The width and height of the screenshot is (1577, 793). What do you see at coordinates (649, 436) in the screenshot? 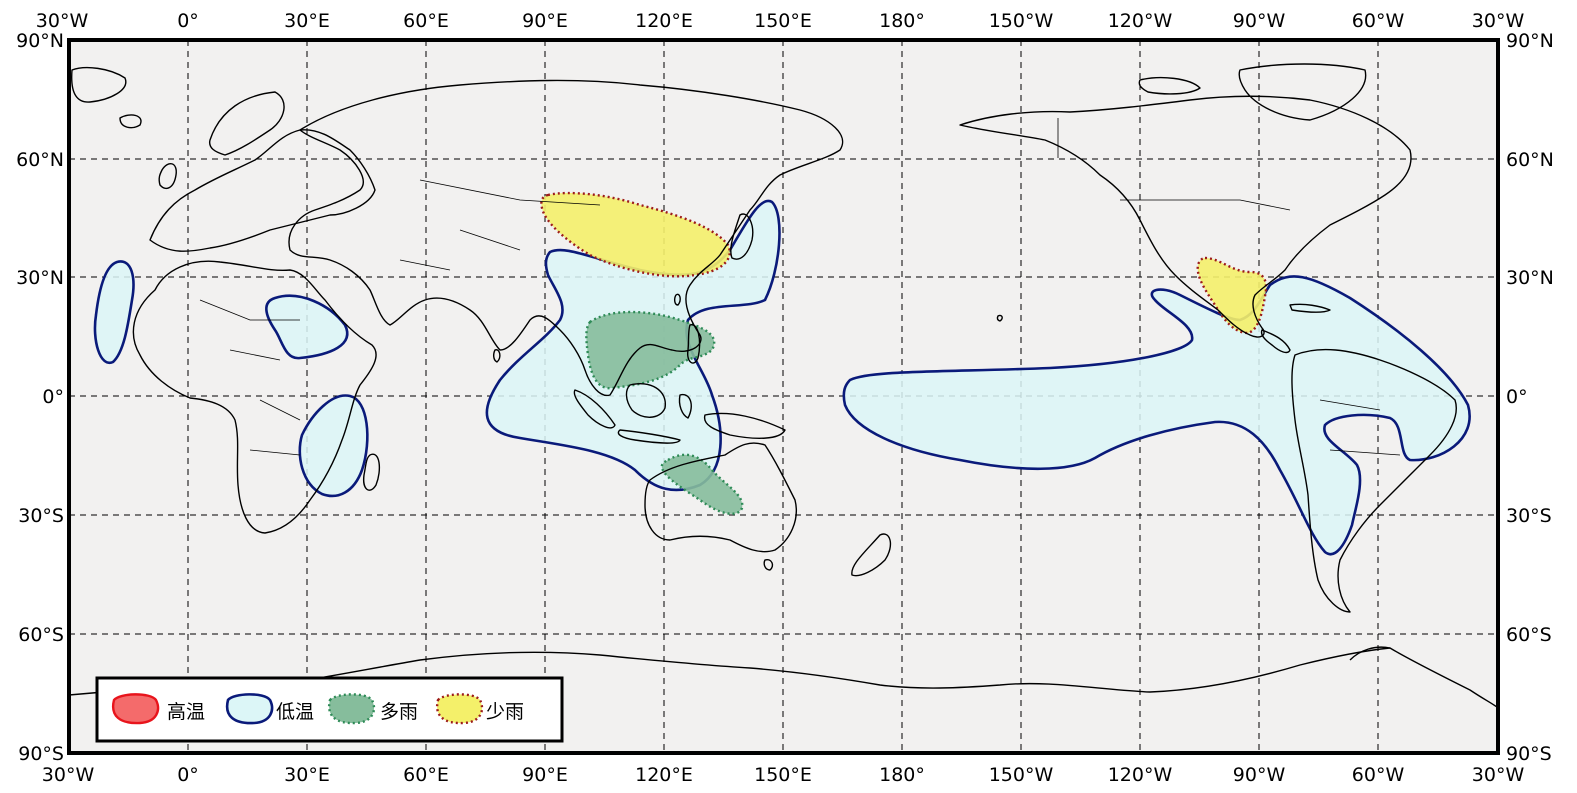
I see `coast-java` at bounding box center [649, 436].